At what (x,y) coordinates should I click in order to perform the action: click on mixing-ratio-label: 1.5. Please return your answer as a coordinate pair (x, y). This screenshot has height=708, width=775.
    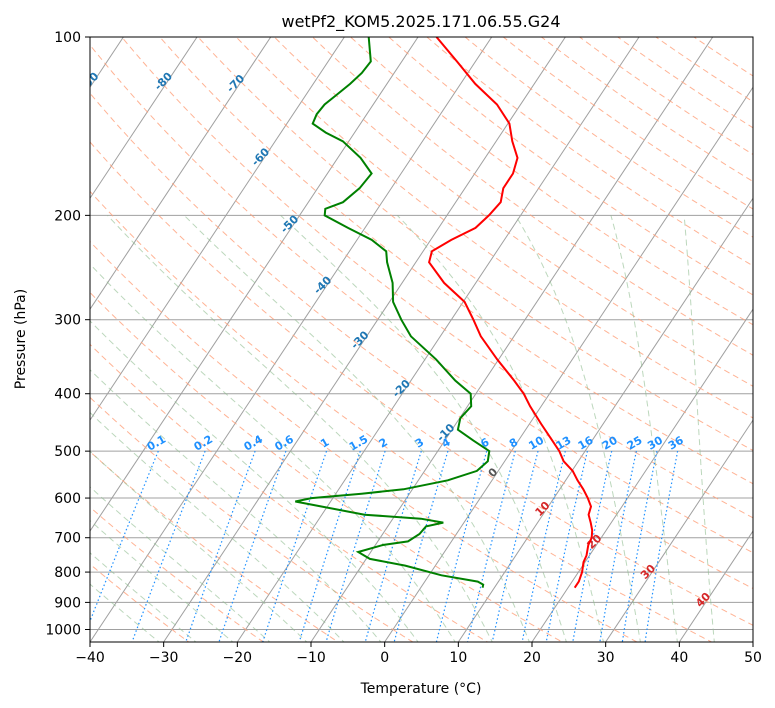
    Looking at the image, I should click on (358, 443).